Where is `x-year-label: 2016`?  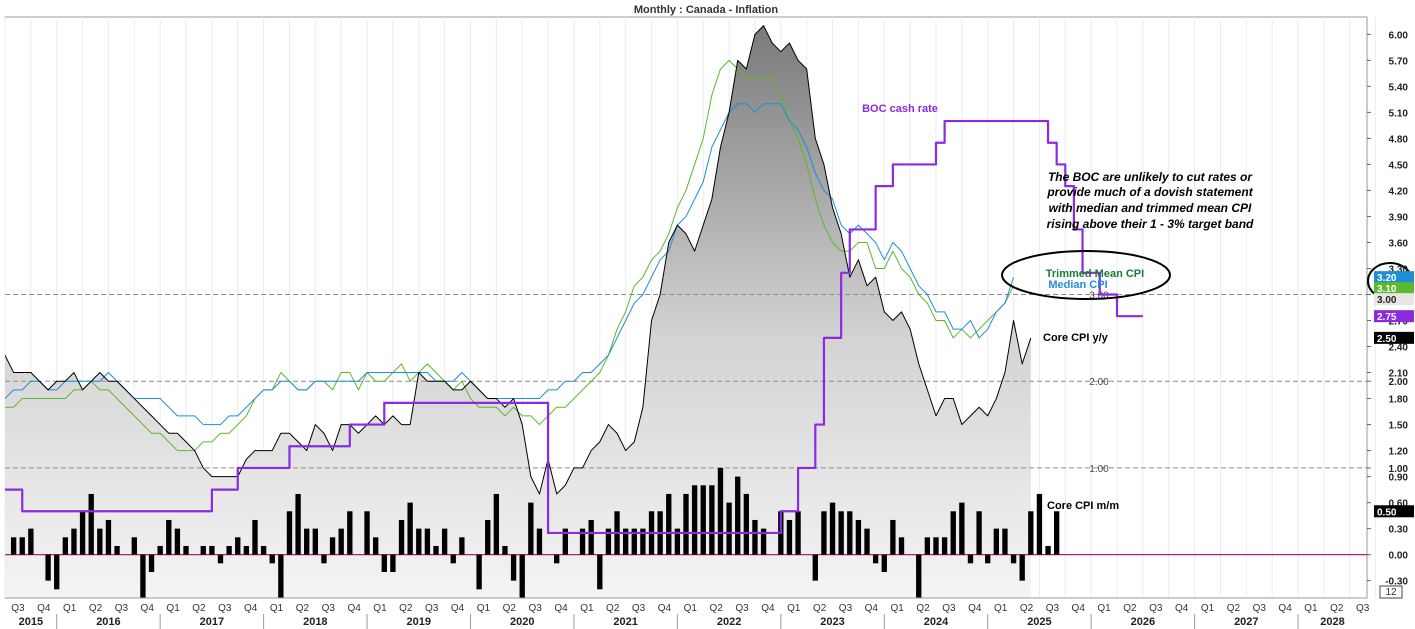
x-year-label: 2016 is located at coordinates (108, 622).